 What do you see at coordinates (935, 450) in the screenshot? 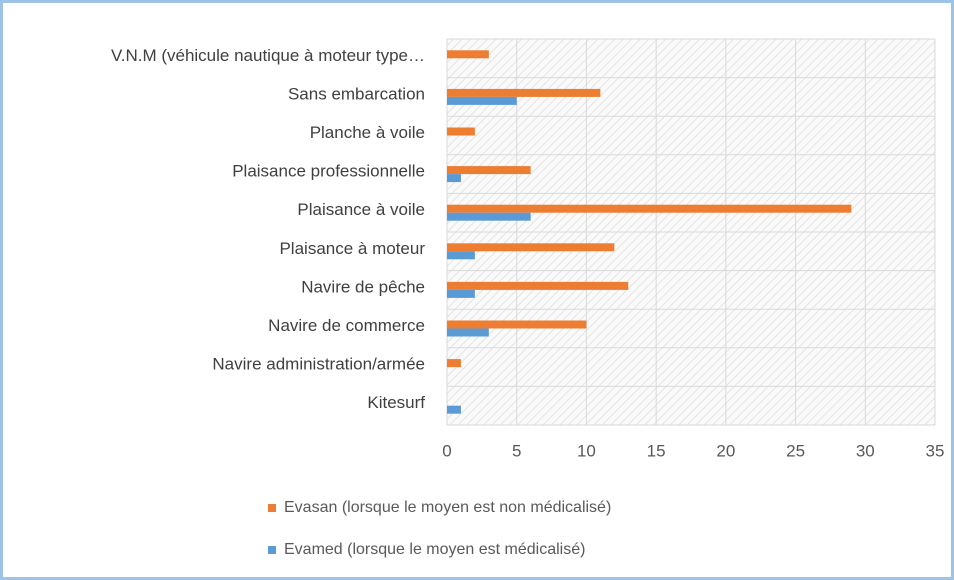
I see `x-tick-label: 35` at bounding box center [935, 450].